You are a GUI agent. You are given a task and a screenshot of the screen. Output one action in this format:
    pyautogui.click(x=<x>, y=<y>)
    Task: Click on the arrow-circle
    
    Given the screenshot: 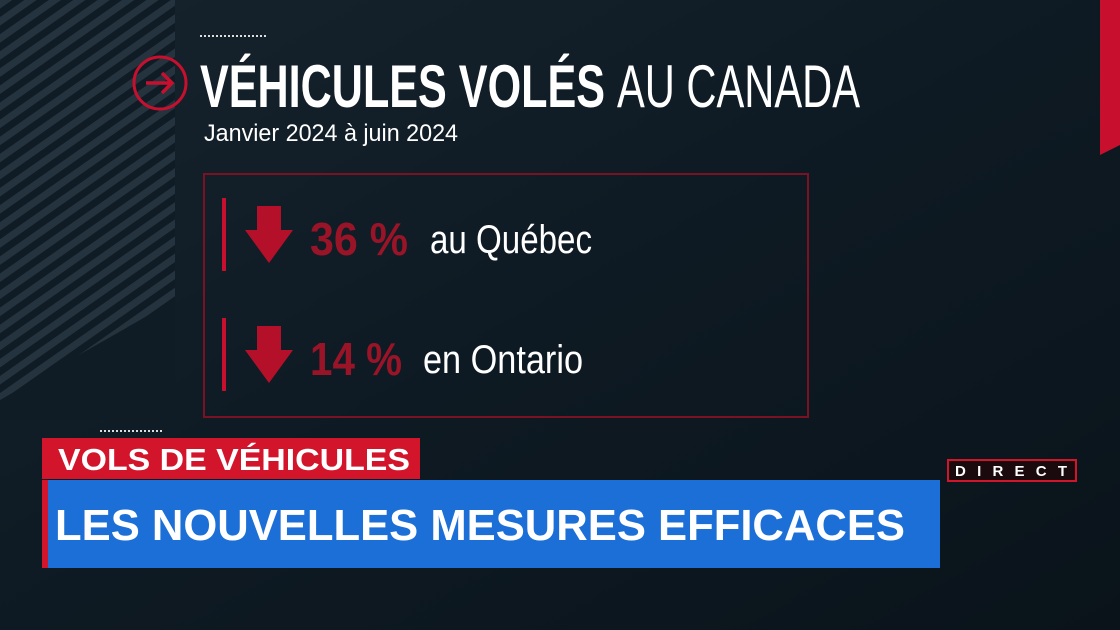 What is the action you would take?
    pyautogui.click(x=160, y=83)
    